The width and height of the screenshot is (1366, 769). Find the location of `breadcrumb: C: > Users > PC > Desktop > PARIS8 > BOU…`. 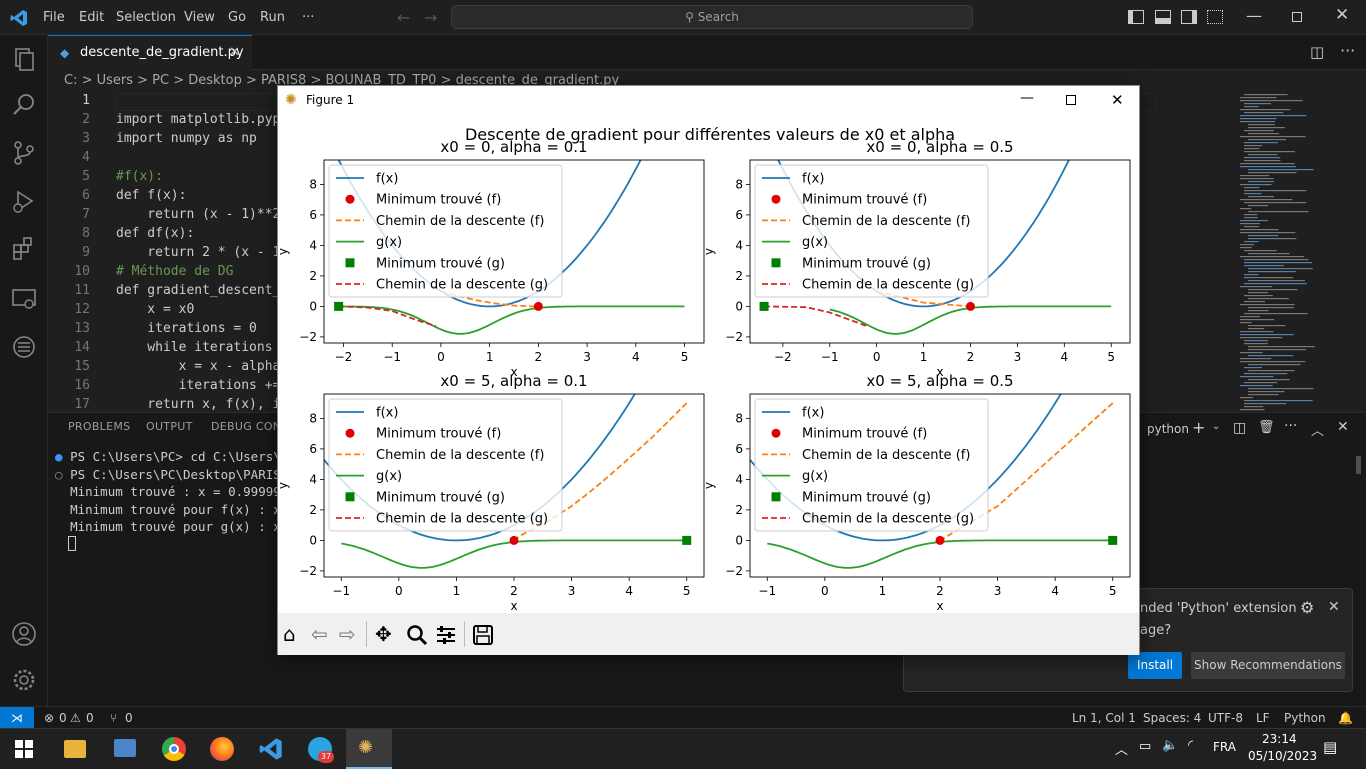

breadcrumb: C: > Users > PC > Desktop > PARIS8 > BOU… is located at coordinates (342, 80).